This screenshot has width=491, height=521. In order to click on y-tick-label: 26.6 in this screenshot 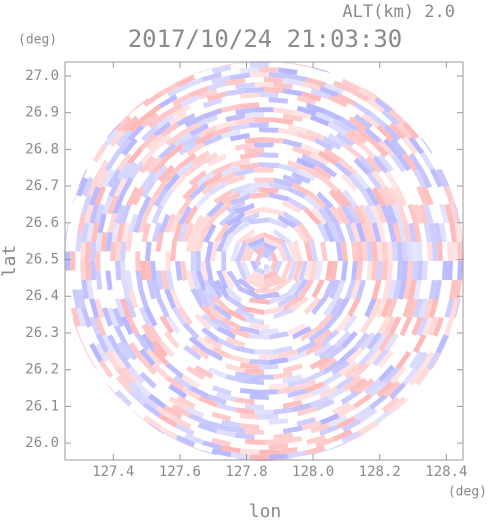, I will do `click(42, 223)`.